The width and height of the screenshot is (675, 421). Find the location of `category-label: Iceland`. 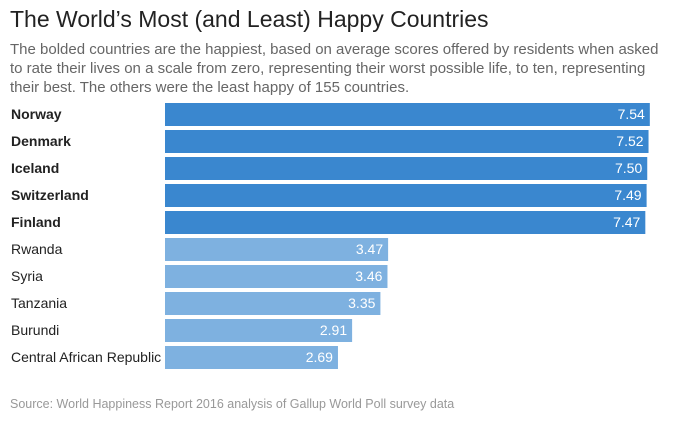

category-label: Iceland is located at coordinates (35, 168).